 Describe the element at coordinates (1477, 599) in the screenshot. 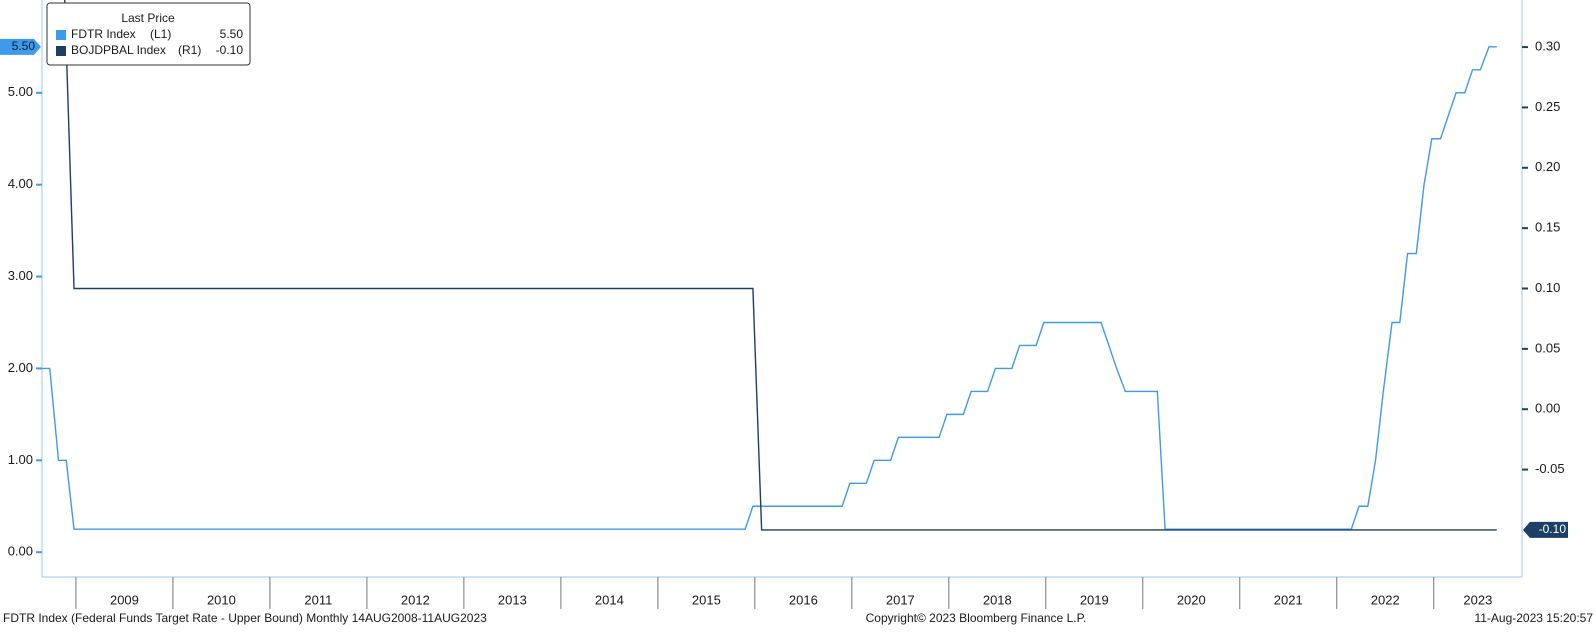

I see `x-tick-label: 2023` at that location.